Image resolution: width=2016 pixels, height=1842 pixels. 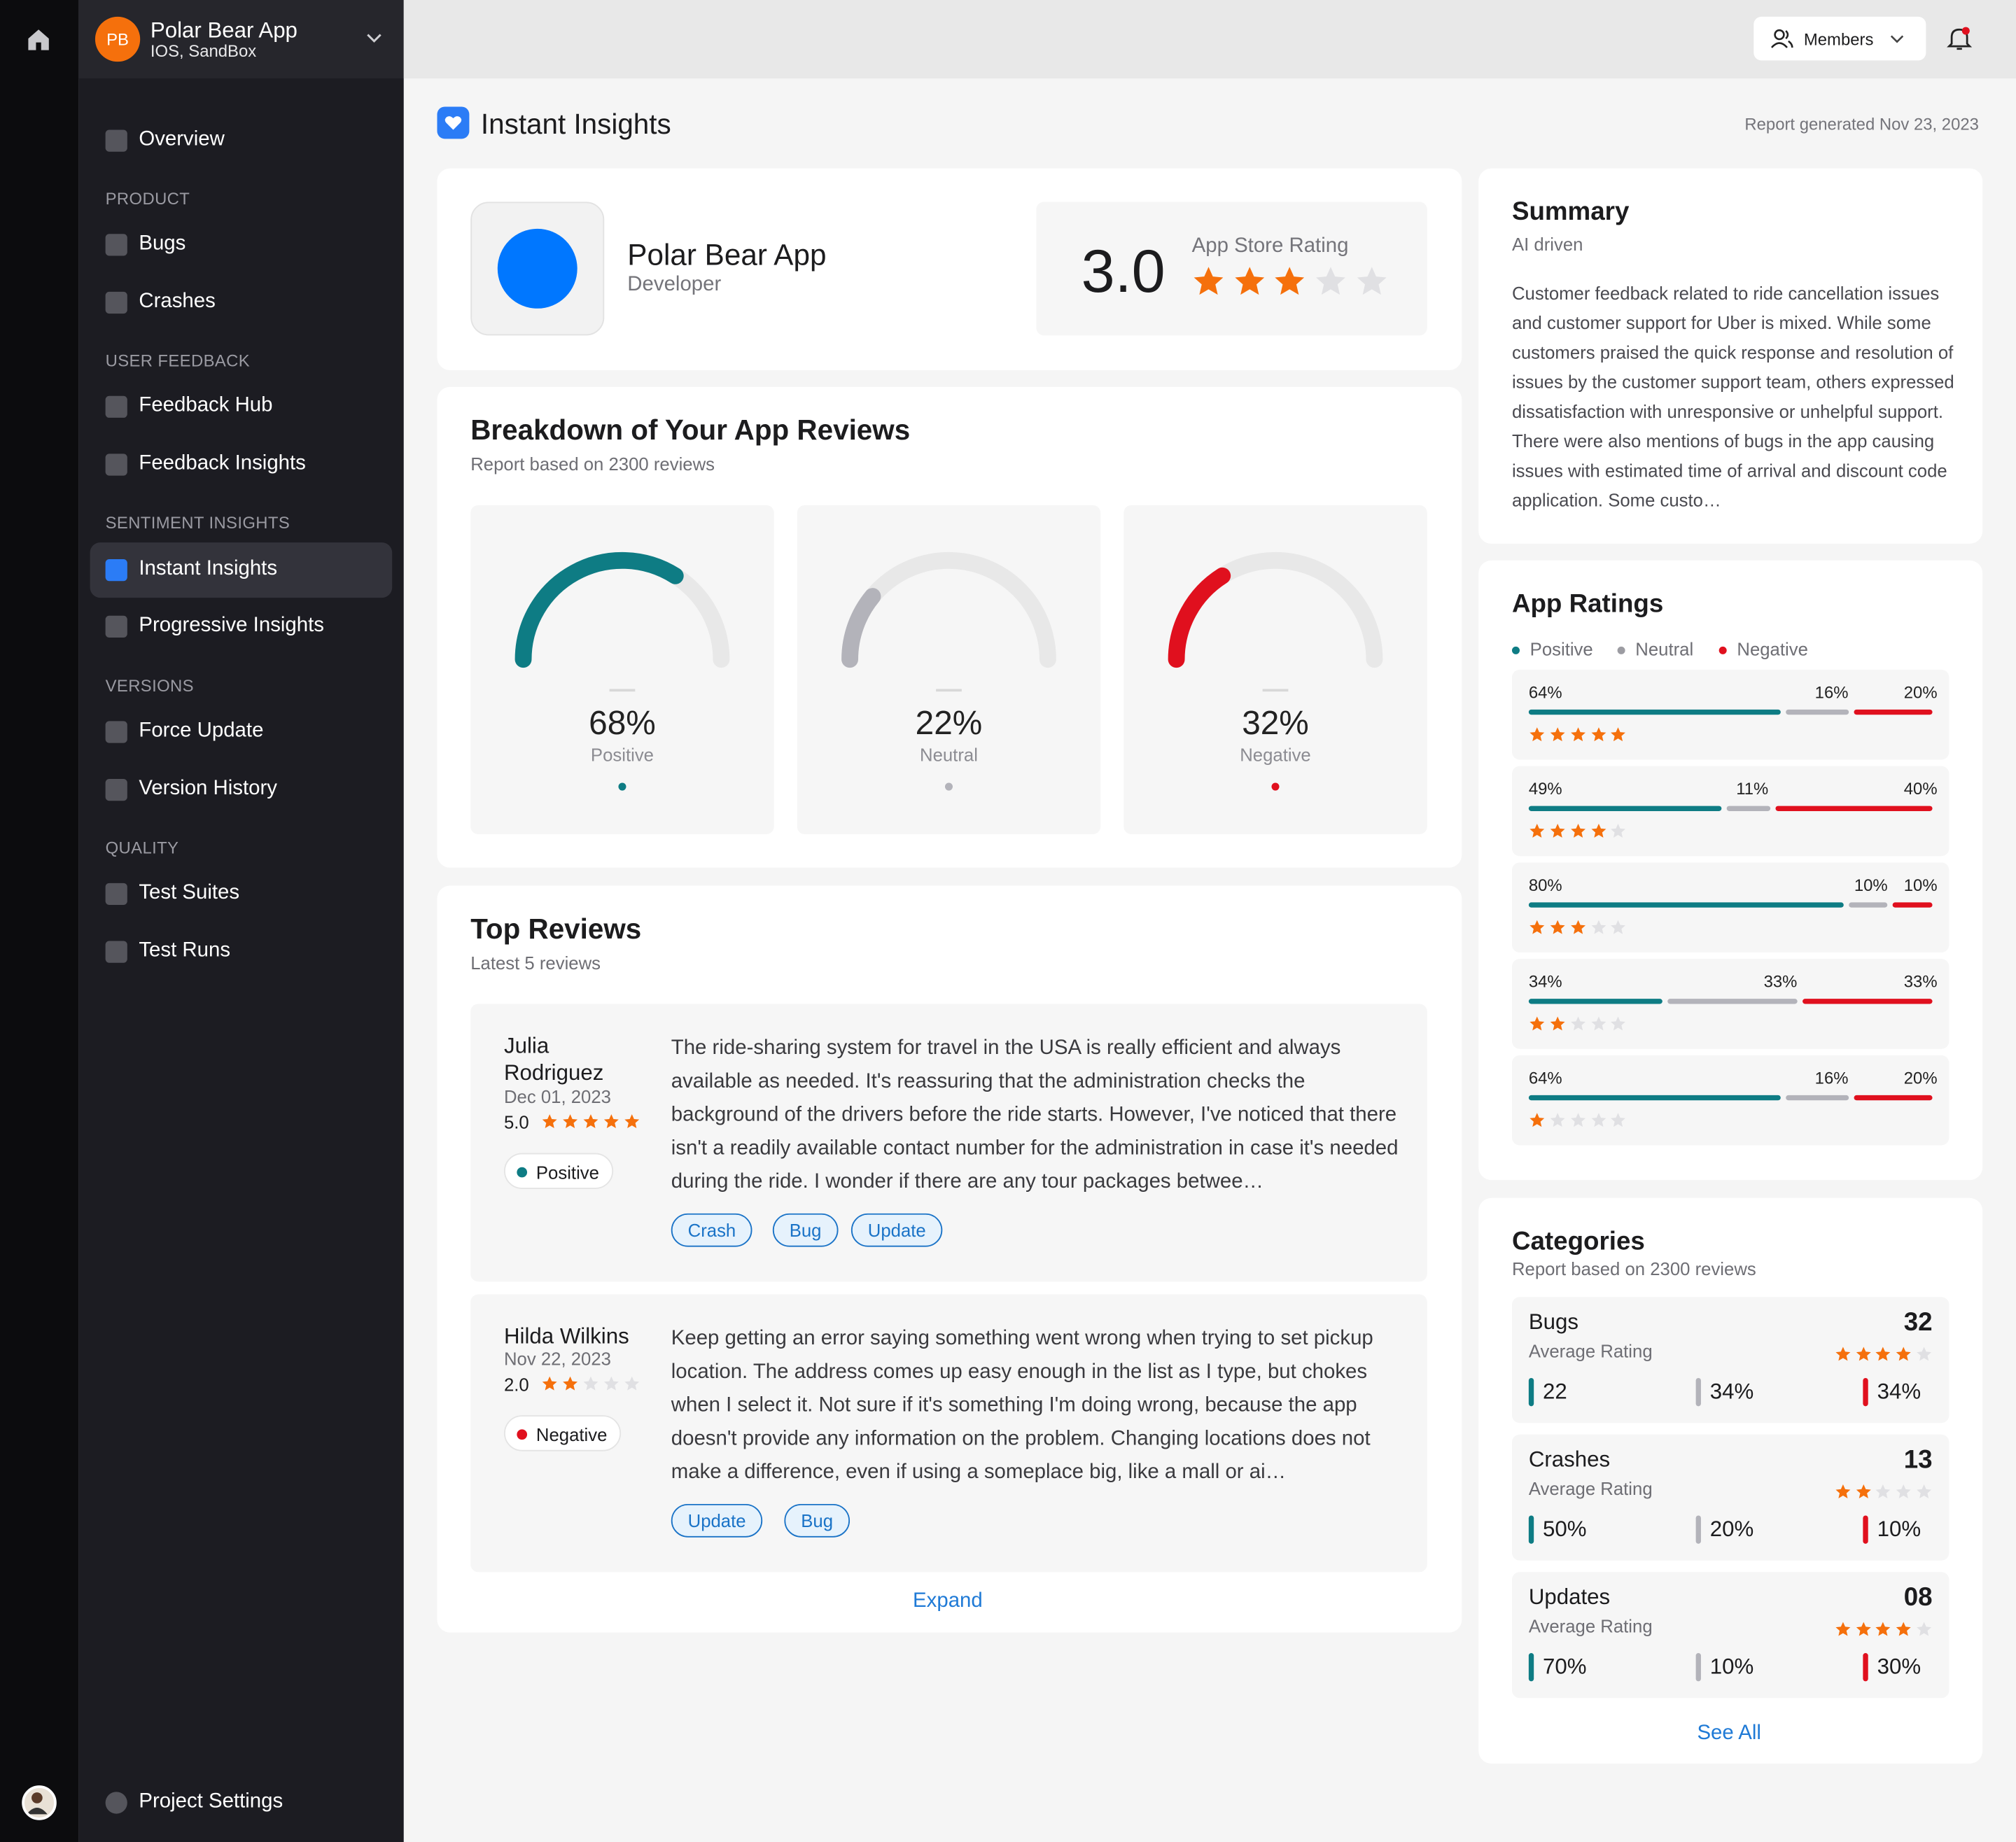 I want to click on project-switcher: PB Polar Bear App IOS, SandBox, so click(x=241, y=39).